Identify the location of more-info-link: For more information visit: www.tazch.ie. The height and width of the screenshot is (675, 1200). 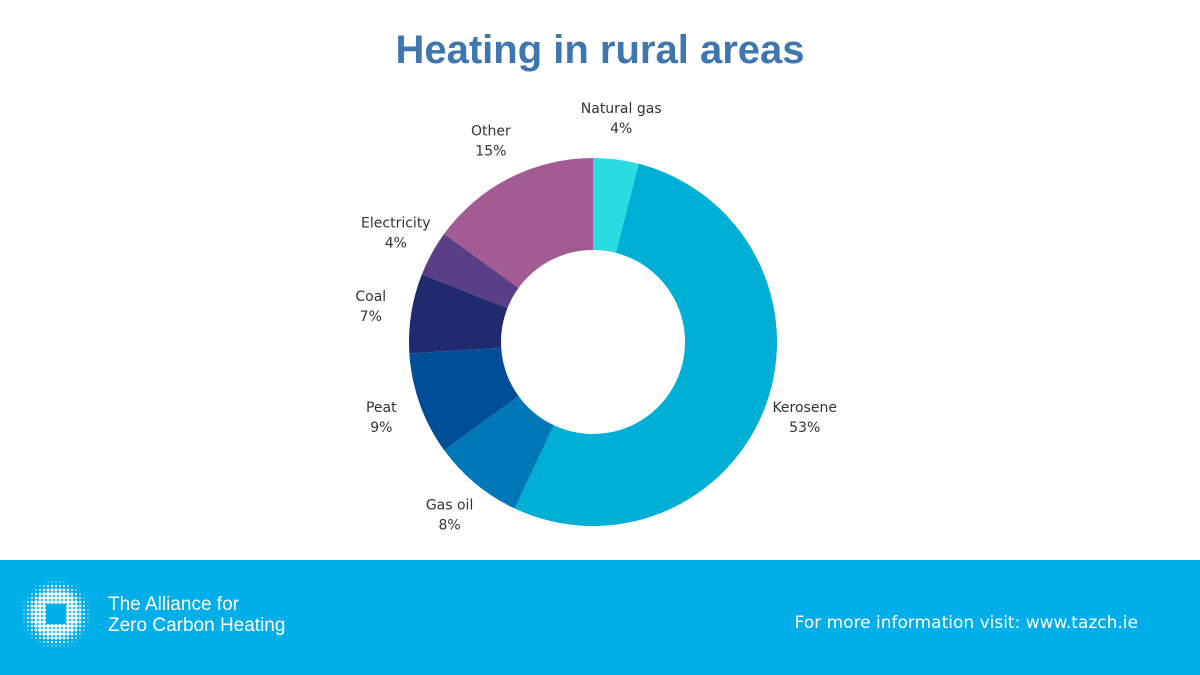
(966, 623).